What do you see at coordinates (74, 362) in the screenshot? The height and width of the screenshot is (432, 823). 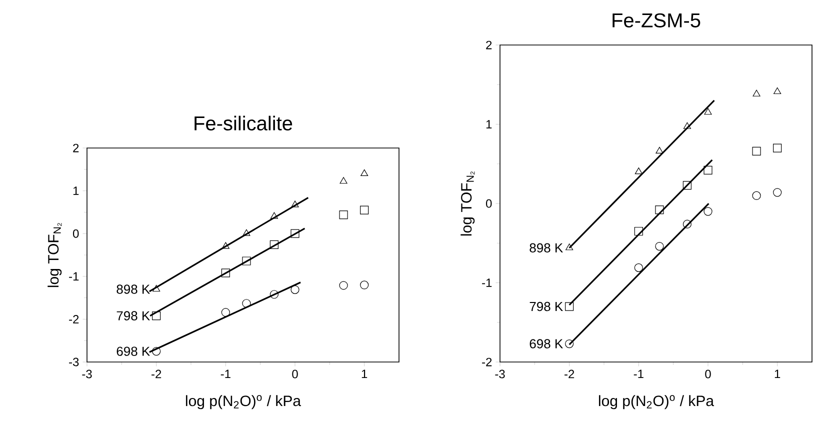 I see `y-tick-label: -3` at bounding box center [74, 362].